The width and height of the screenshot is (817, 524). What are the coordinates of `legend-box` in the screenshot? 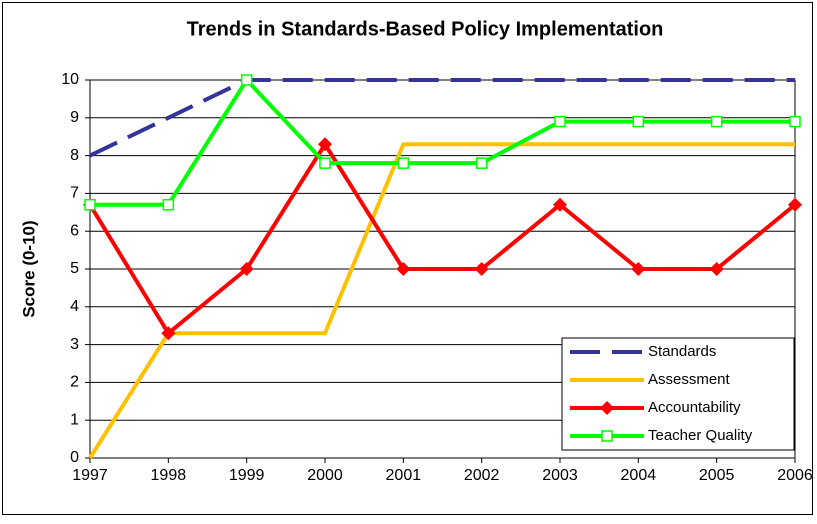 It's located at (678, 394).